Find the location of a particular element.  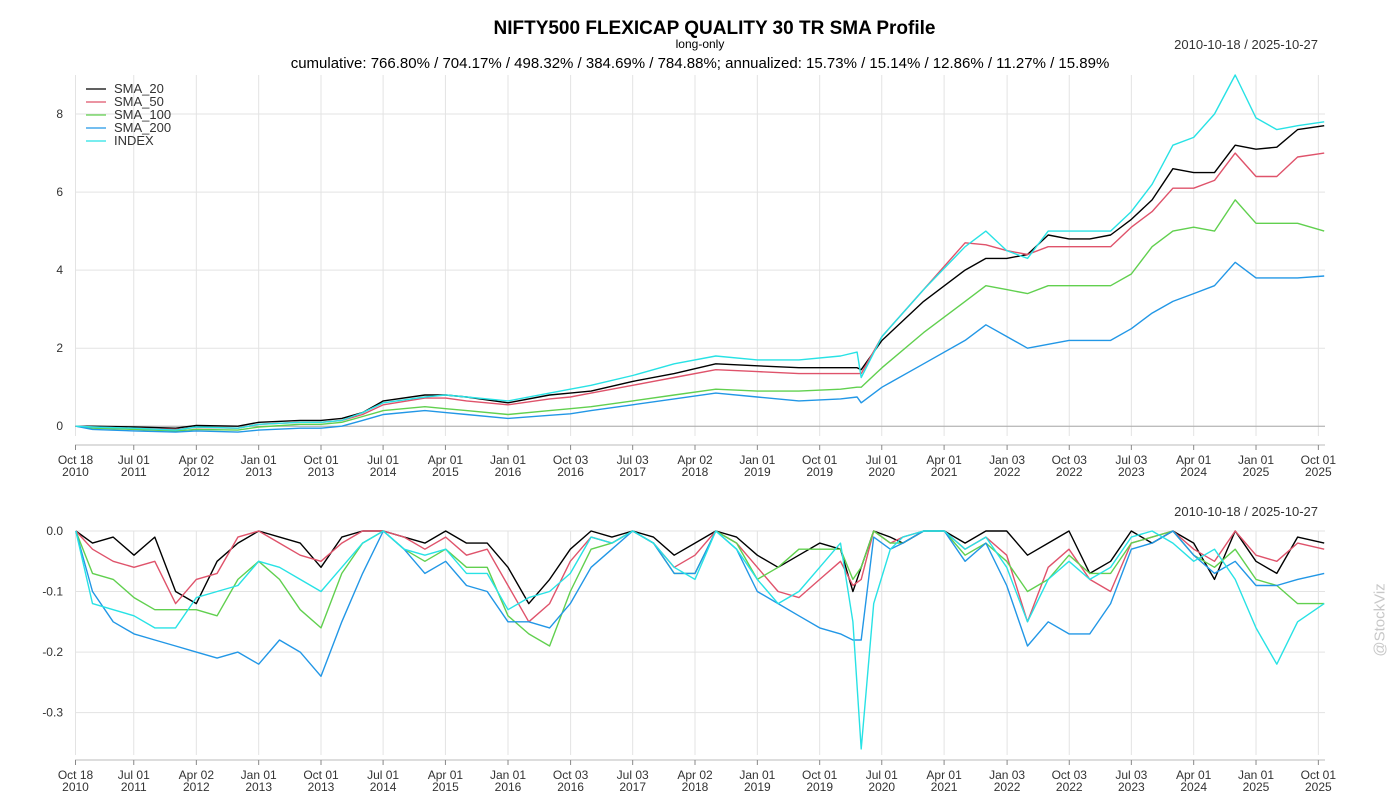

date-range-top: 2010-10-18 / 2025-10-27 is located at coordinates (1246, 44).